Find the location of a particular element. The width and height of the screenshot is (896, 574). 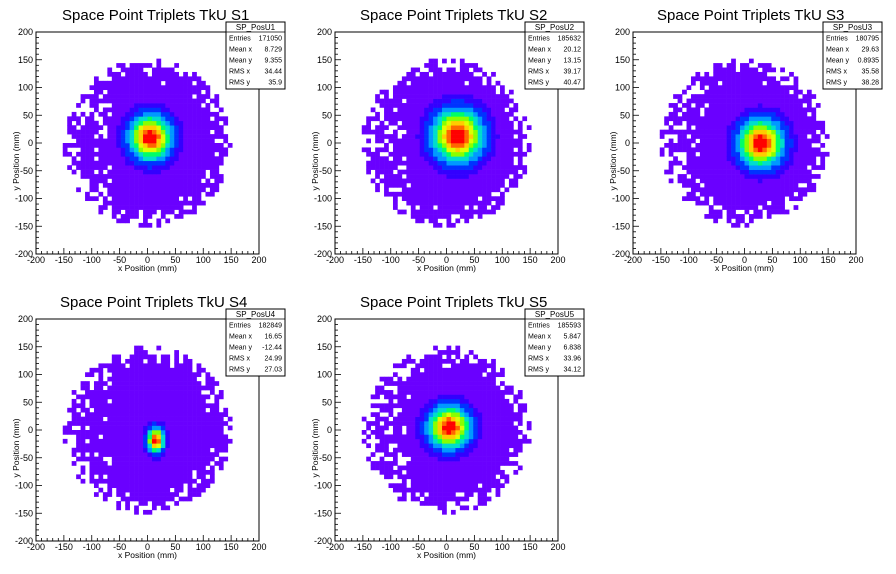

stats-row-value: 0.8935 is located at coordinates (869, 61).